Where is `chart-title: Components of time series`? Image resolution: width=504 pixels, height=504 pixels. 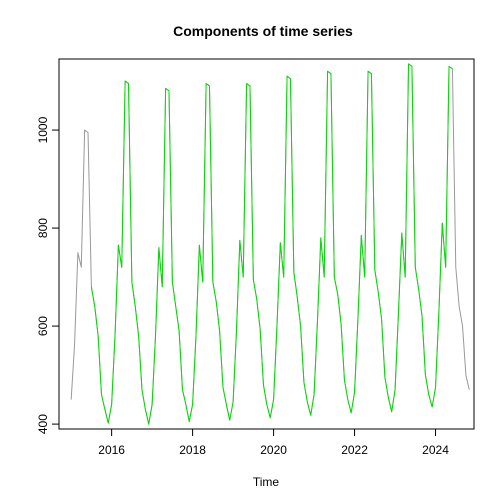
chart-title: Components of time series is located at coordinates (263, 31).